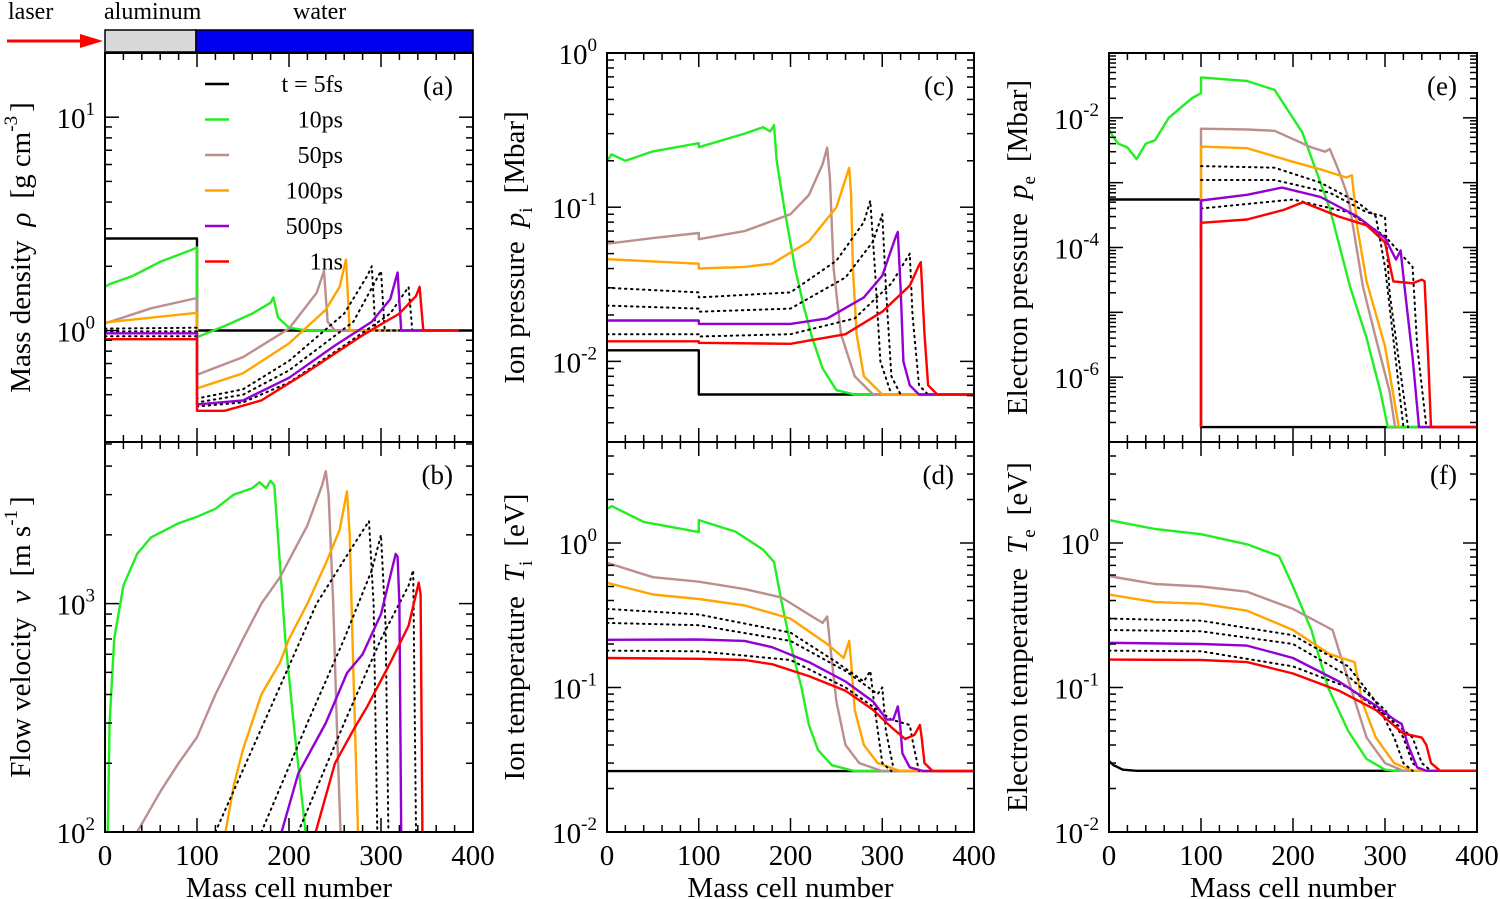  Describe the element at coordinates (1109, 856) in the screenshot. I see `x-tick-label: 0` at that location.